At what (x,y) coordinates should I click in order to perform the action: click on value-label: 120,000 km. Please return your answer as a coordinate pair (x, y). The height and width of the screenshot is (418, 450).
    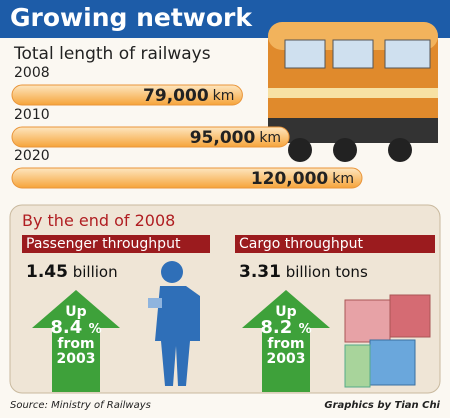
    Looking at the image, I should click on (302, 179).